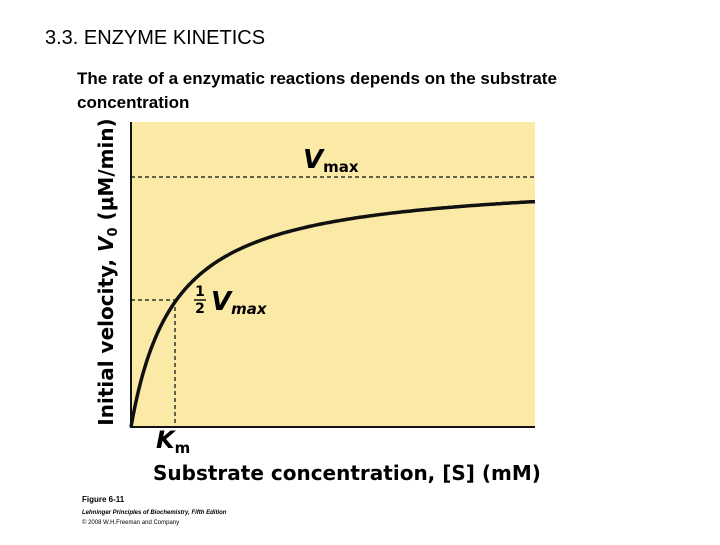 Image resolution: width=720 pixels, height=545 pixels. I want to click on label-text: Initial velocity,, so click(106, 339).